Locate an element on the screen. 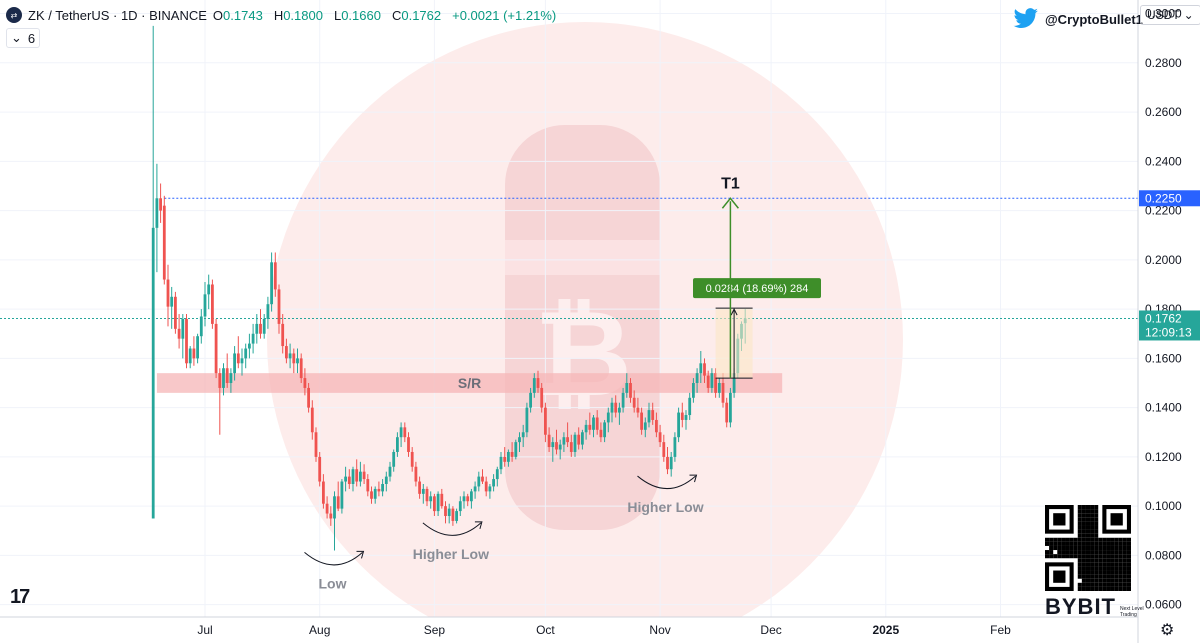  x-tick-label: Oct is located at coordinates (545, 630).